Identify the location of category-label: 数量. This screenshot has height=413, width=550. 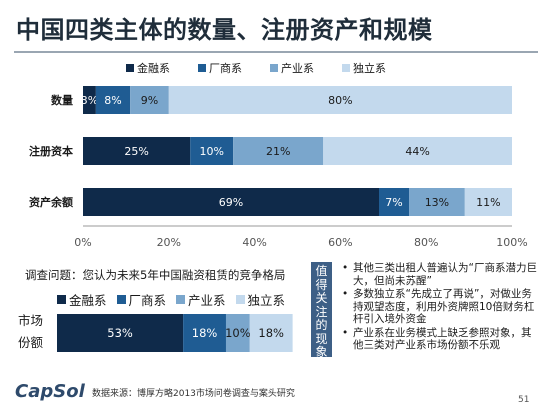
(62, 100).